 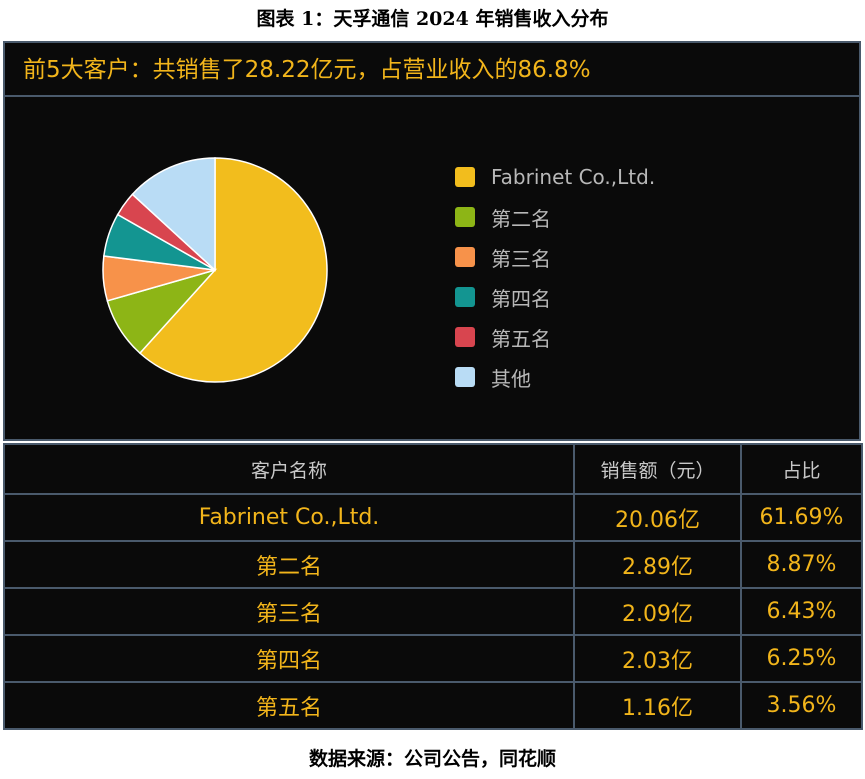 I want to click on customer-name-cell: 第二名, so click(x=289, y=564).